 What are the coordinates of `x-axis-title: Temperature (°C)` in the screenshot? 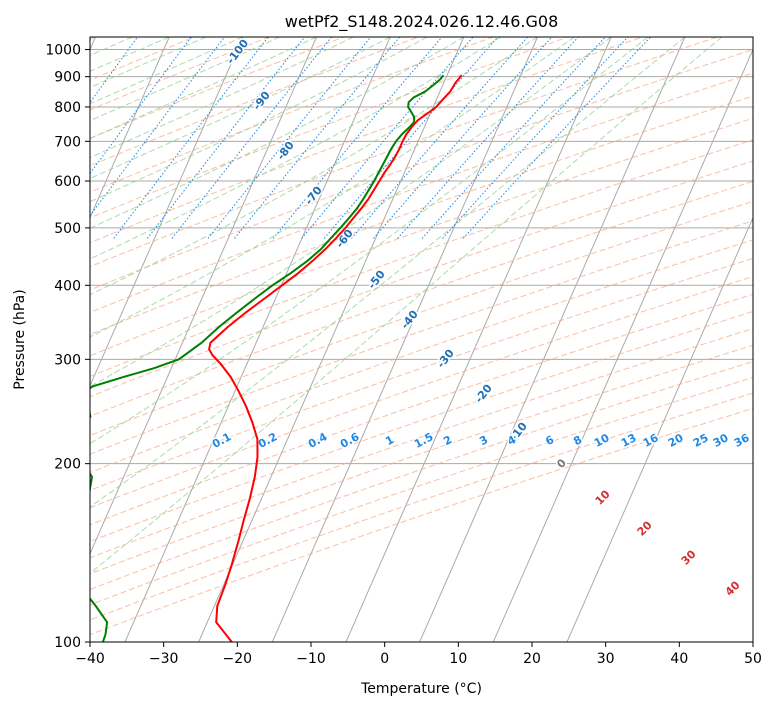 It's located at (421, 689).